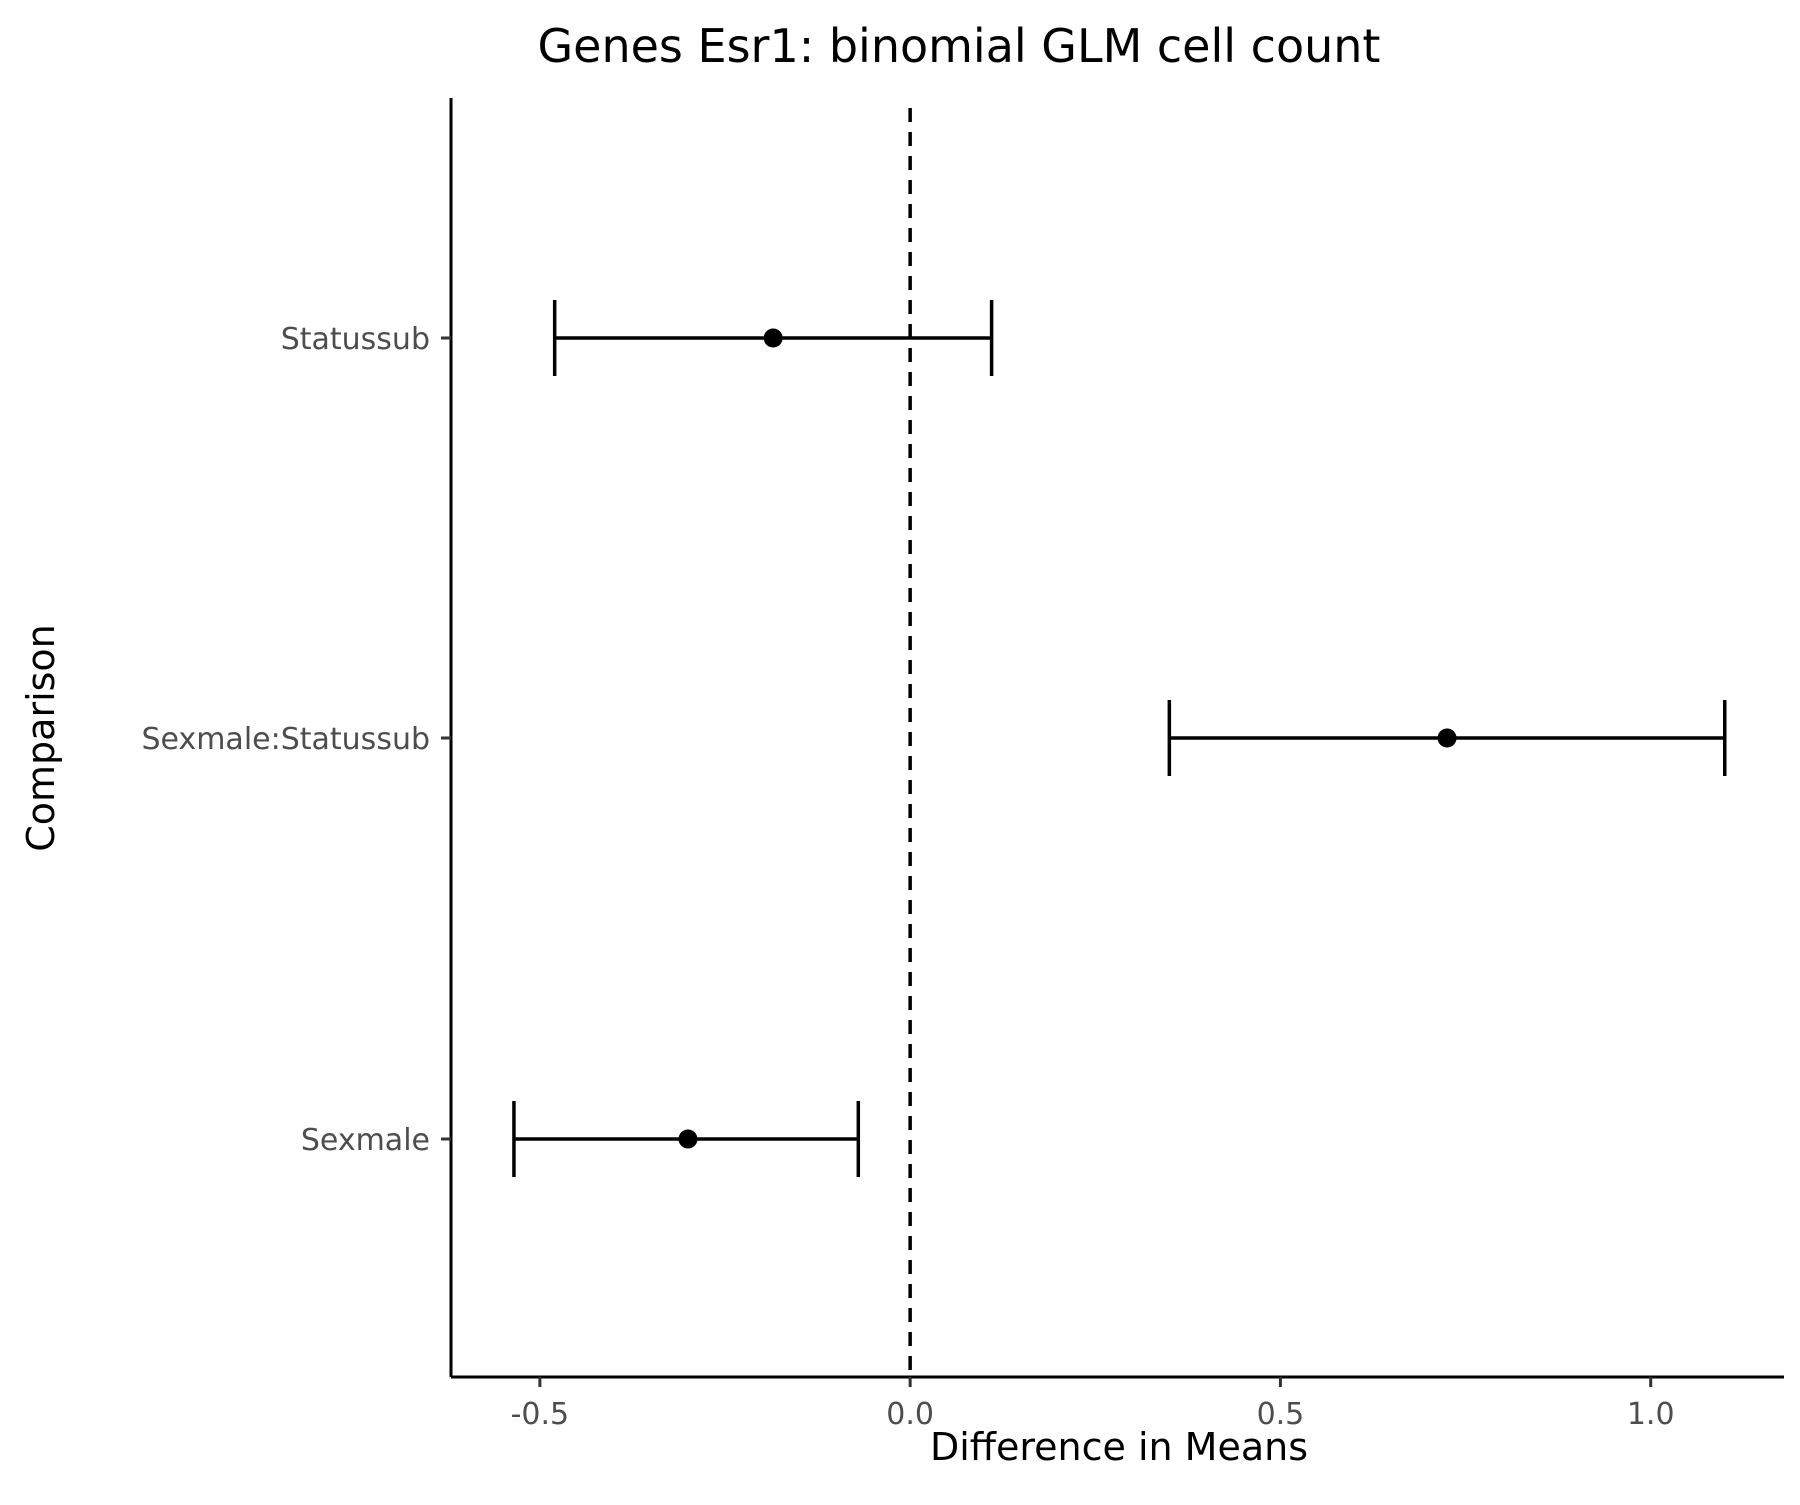  Describe the element at coordinates (1119, 1447) in the screenshot. I see `x-axis-title: Difference in Means` at that location.